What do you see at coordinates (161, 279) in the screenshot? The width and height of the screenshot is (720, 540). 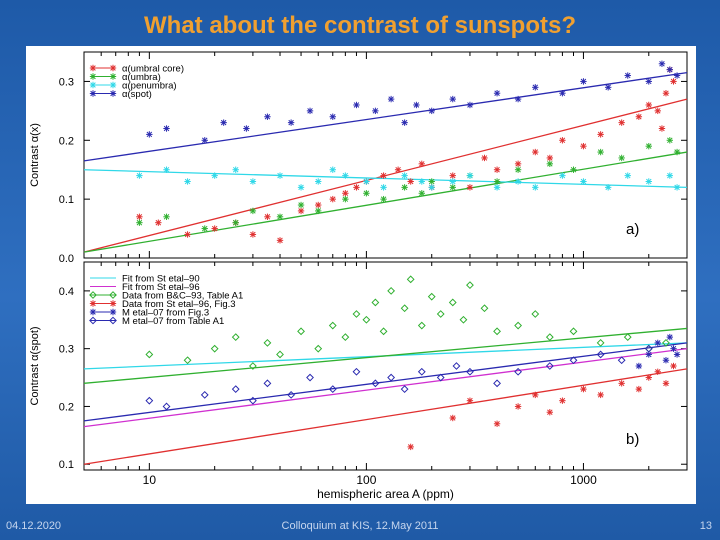 I see `legend-entry: Fit from St etal–90` at bounding box center [161, 279].